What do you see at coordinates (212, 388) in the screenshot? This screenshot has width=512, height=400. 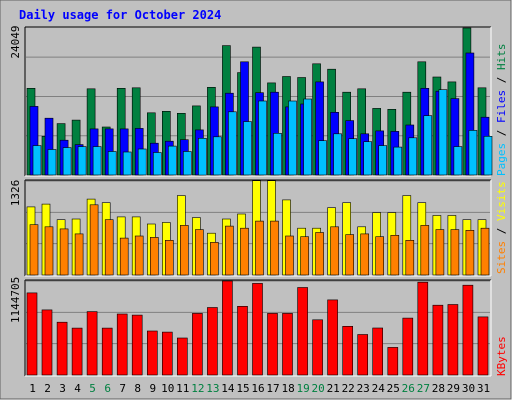 I see `x-tick-label: 13` at bounding box center [212, 388].